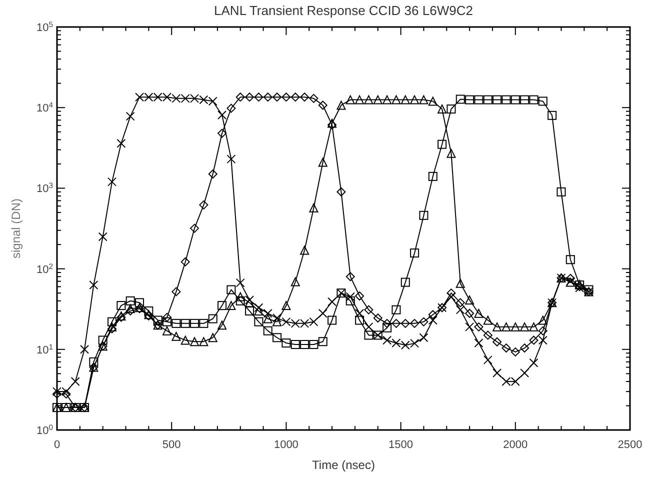 This screenshot has width=647, height=477. What do you see at coordinates (630, 445) in the screenshot?
I see `x-tick-label: 2500` at bounding box center [630, 445].